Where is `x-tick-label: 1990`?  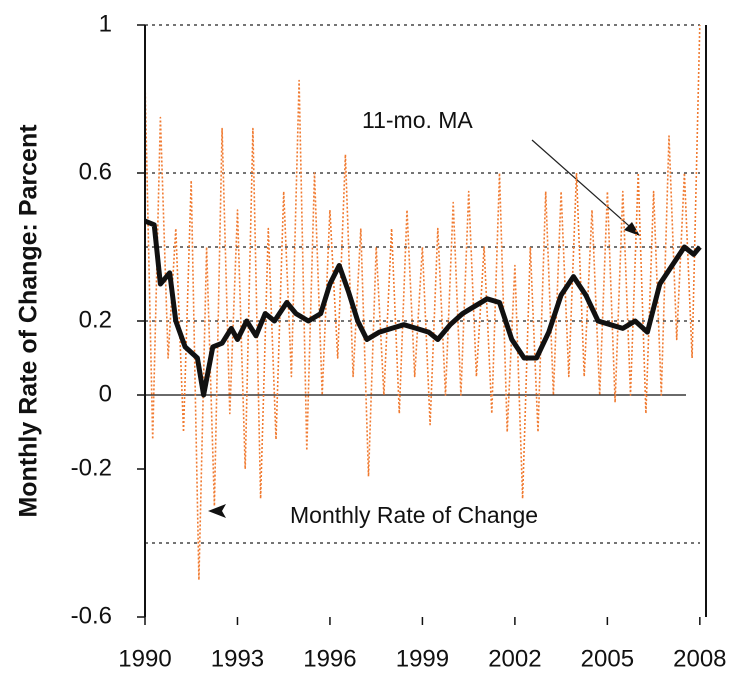
x-tick-label: 1990 is located at coordinates (144, 658).